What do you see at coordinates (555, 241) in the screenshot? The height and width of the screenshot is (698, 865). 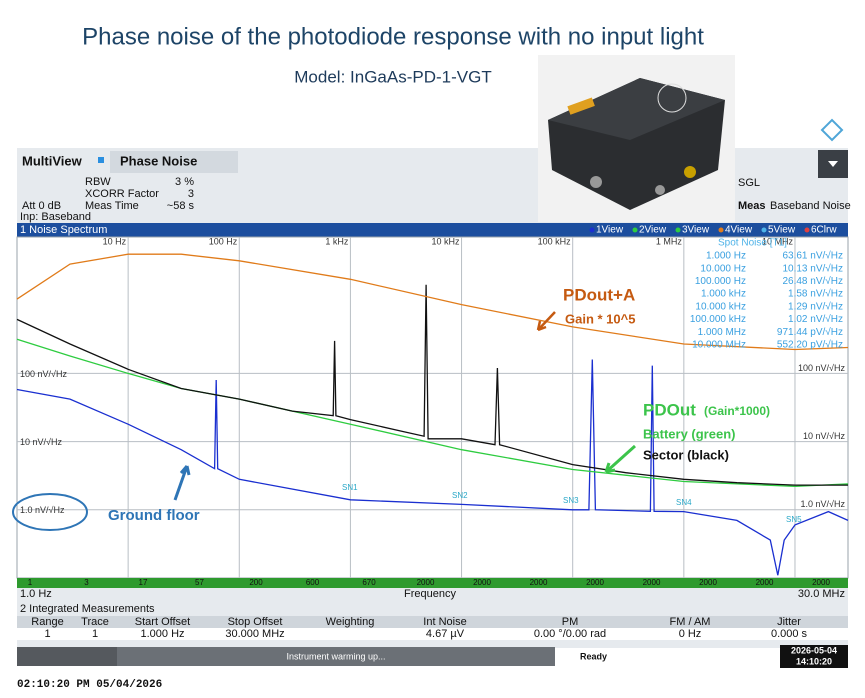 I see `x-tick-label: 100 kHz` at bounding box center [555, 241].